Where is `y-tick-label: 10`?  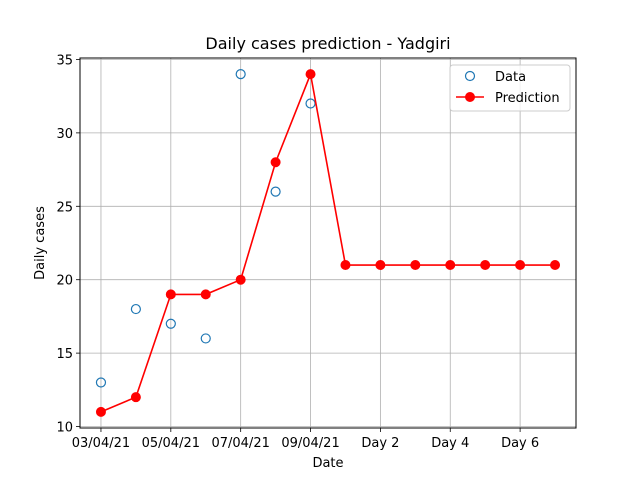
y-tick-label: 10 is located at coordinates (64, 428).